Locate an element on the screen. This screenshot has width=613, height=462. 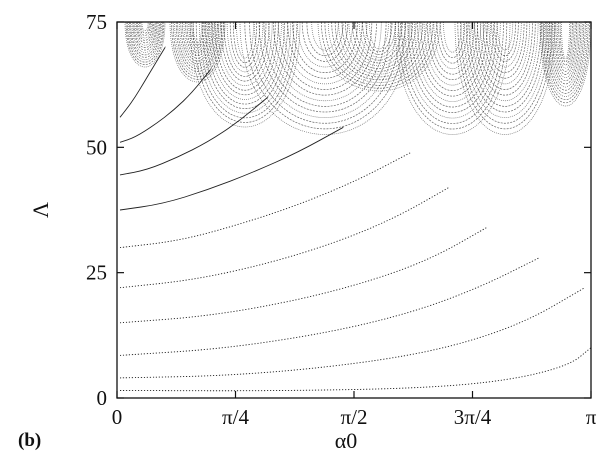
x-tick-label: π is located at coordinates (591, 417).